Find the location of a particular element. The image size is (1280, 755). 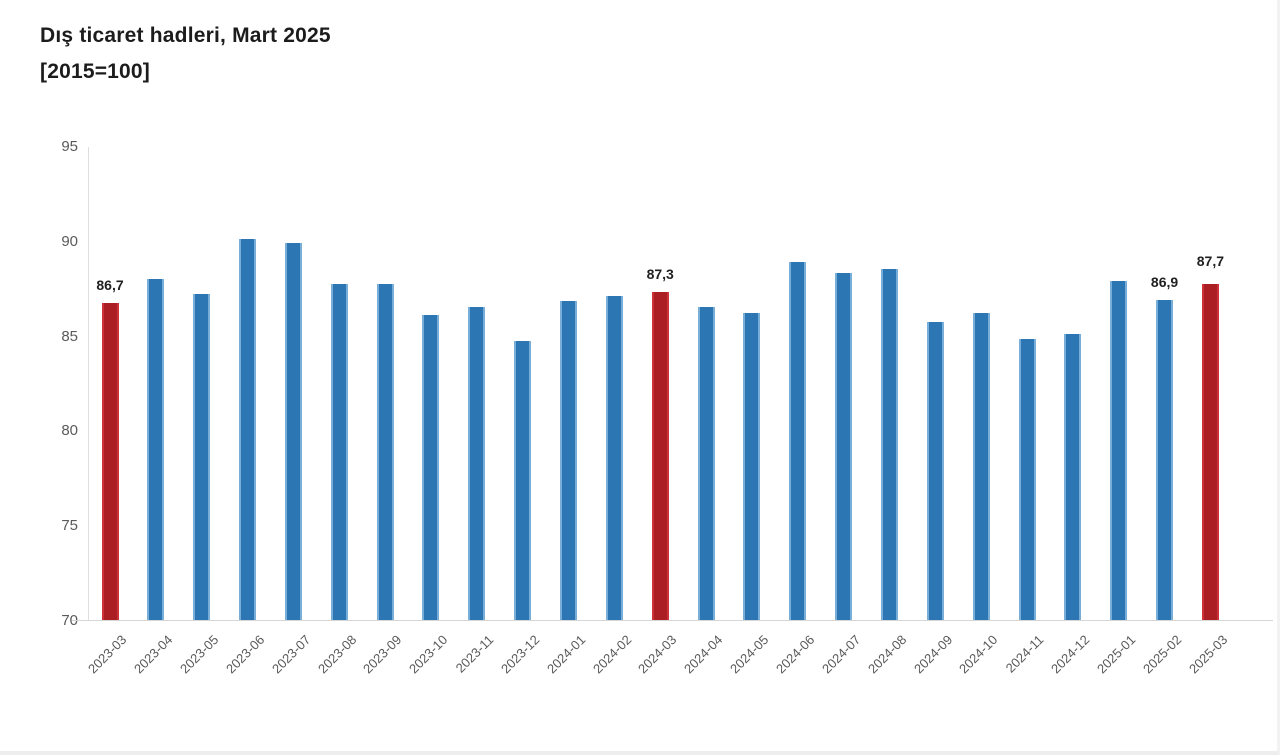

x-tick-label-2024-11: 2024-11 is located at coordinates (1024, 654).